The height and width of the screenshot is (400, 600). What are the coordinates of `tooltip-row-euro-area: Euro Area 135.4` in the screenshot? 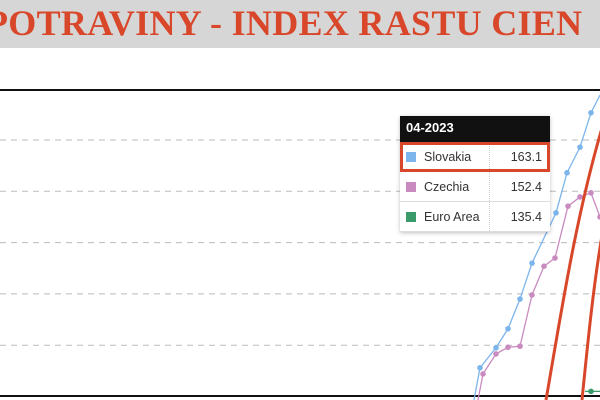 It's located at (475, 217).